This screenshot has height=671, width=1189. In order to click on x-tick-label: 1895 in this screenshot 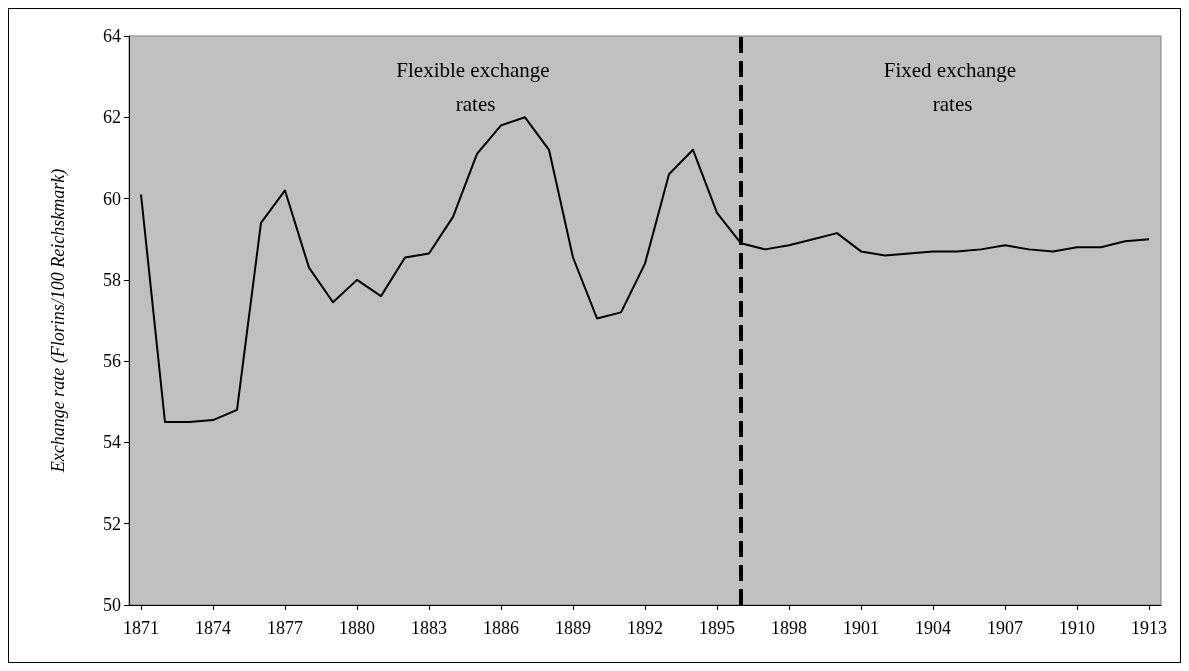, I will do `click(717, 628)`.